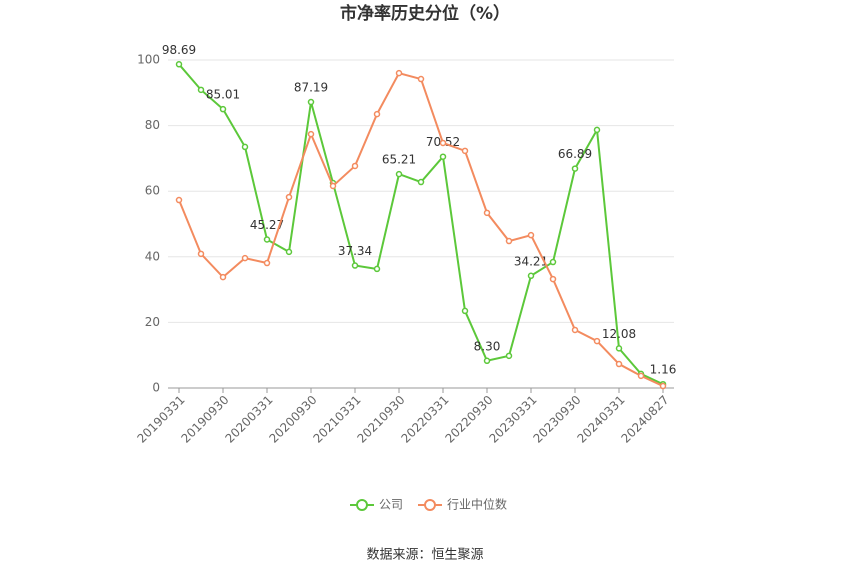 The image size is (850, 575). I want to click on y-tick-label: 100, so click(148, 60).